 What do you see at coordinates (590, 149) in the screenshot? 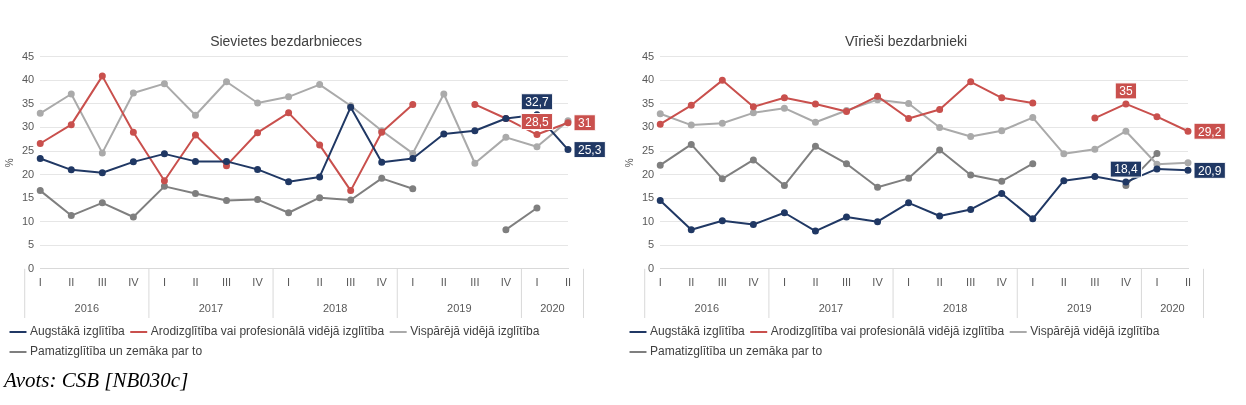
I see `data-label: 25,3` at bounding box center [590, 149].